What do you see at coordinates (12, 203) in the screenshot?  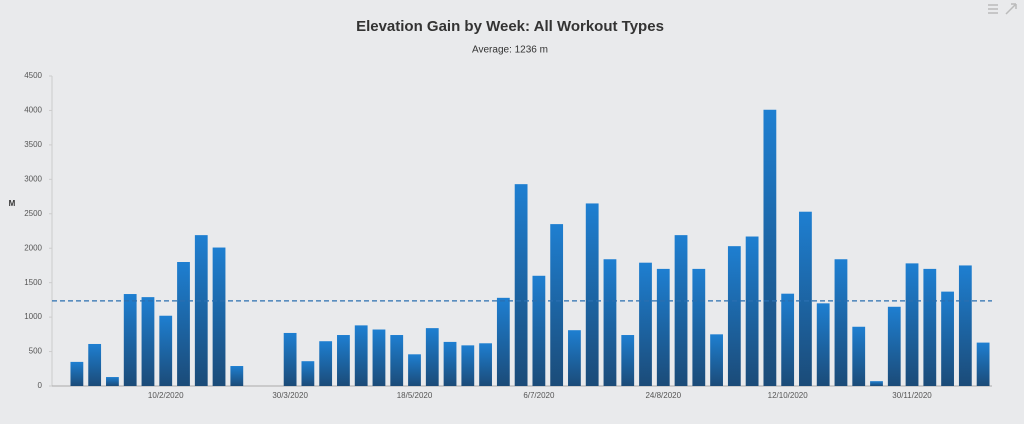 I see `y-axis-label: M` at bounding box center [12, 203].